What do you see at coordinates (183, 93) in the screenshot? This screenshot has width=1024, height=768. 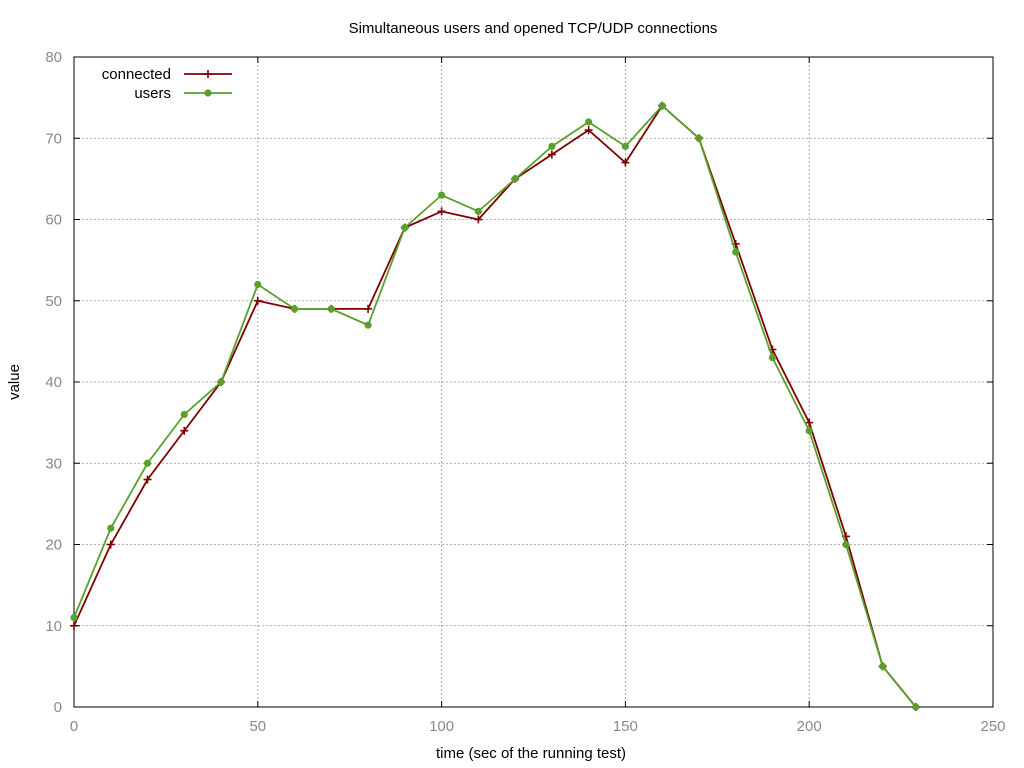 I see `legend-item-users: users` at bounding box center [183, 93].